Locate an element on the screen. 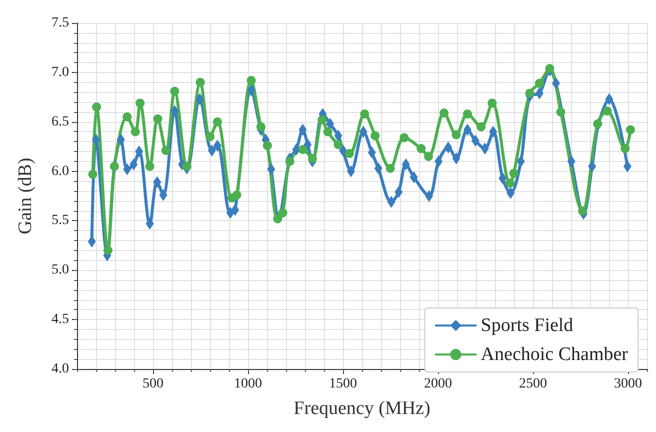  y-tick-label: 5.5 is located at coordinates (60, 220).